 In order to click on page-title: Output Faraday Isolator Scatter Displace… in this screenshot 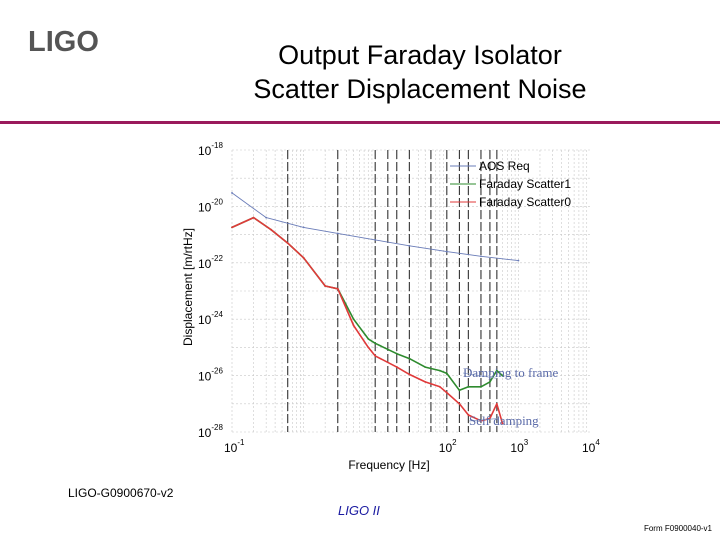, I will do `click(420, 72)`.